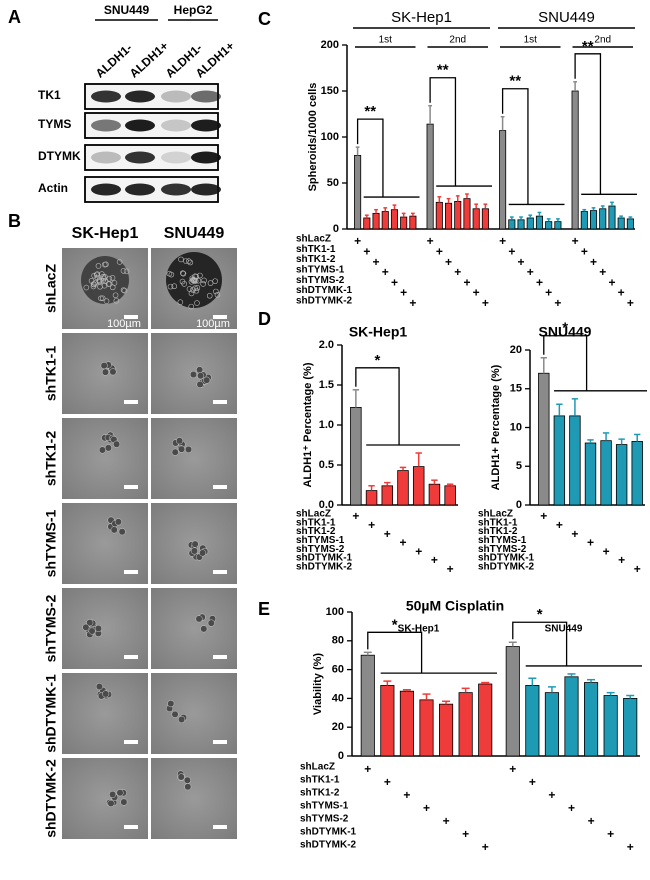 The image size is (650, 880). What do you see at coordinates (14, 221) in the screenshot?
I see `panel-letter: B` at bounding box center [14, 221].